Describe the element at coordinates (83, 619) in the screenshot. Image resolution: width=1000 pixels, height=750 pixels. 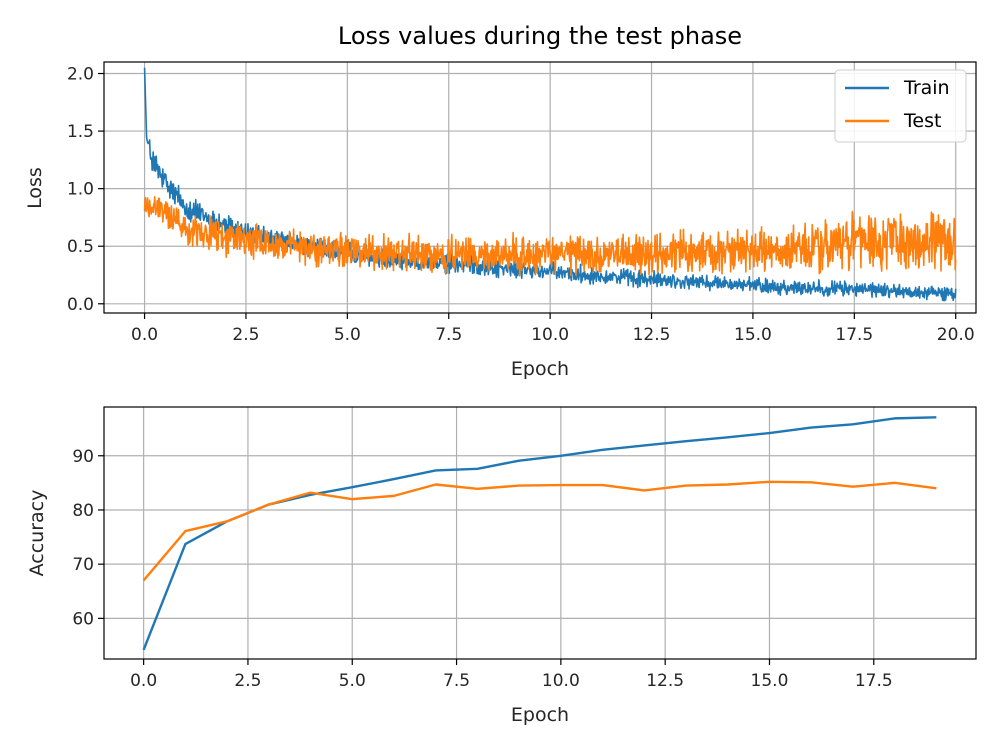
I see `y-tick-label: 60` at that location.